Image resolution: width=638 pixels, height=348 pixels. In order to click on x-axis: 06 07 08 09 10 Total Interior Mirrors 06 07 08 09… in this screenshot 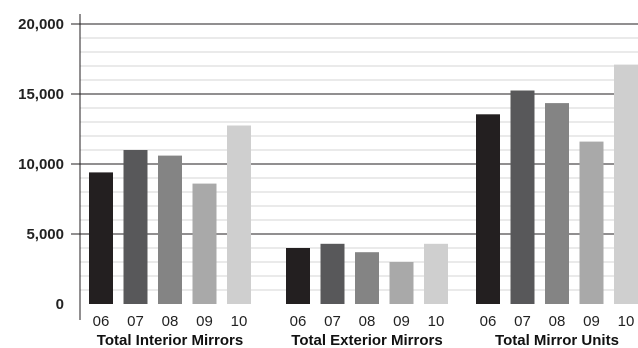, I will do `click(364, 330)`.